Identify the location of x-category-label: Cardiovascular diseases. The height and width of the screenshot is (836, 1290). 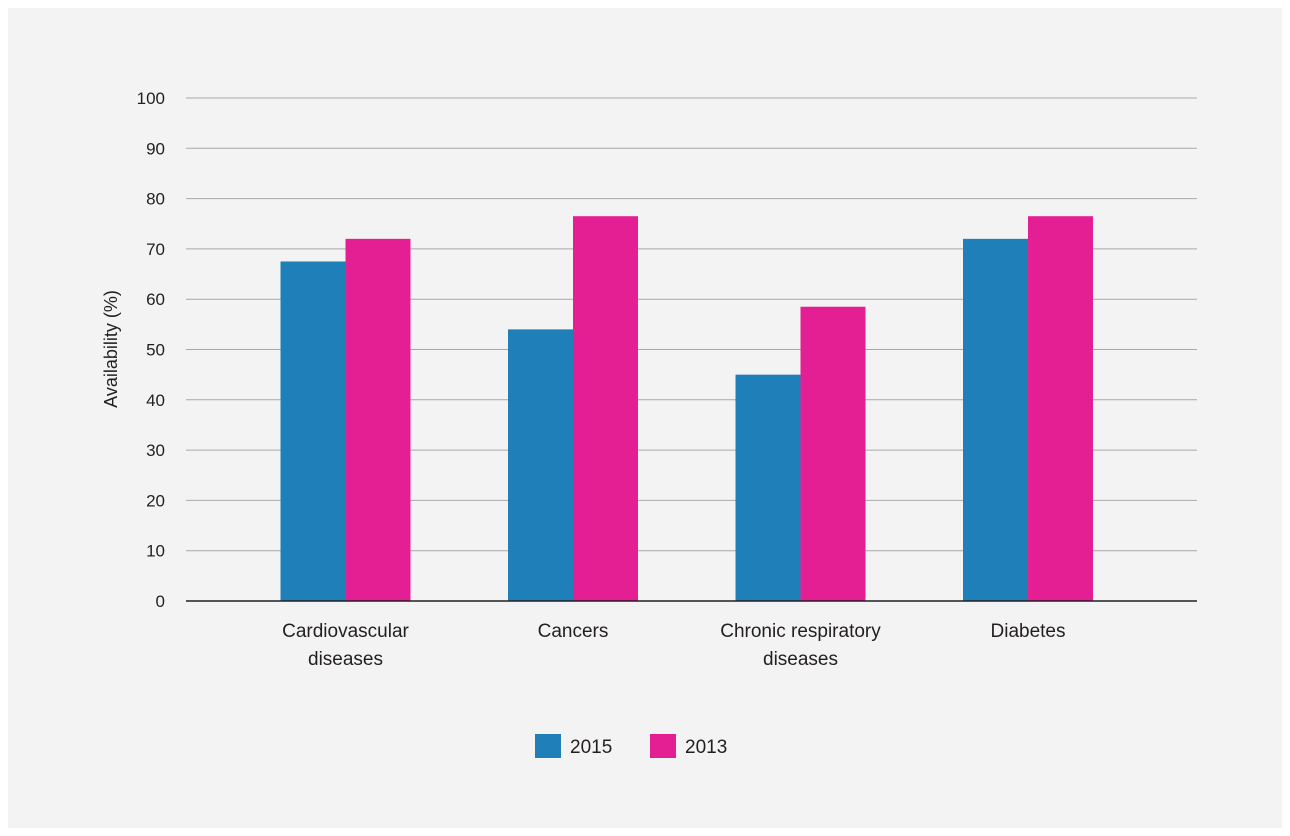
(345, 645).